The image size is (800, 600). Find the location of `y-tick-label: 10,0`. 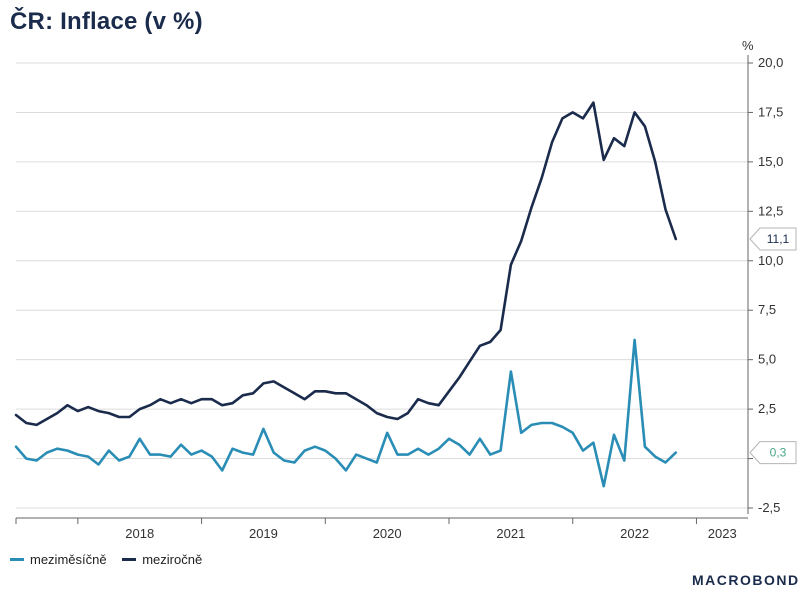

y-tick-label: 10,0 is located at coordinates (770, 260).